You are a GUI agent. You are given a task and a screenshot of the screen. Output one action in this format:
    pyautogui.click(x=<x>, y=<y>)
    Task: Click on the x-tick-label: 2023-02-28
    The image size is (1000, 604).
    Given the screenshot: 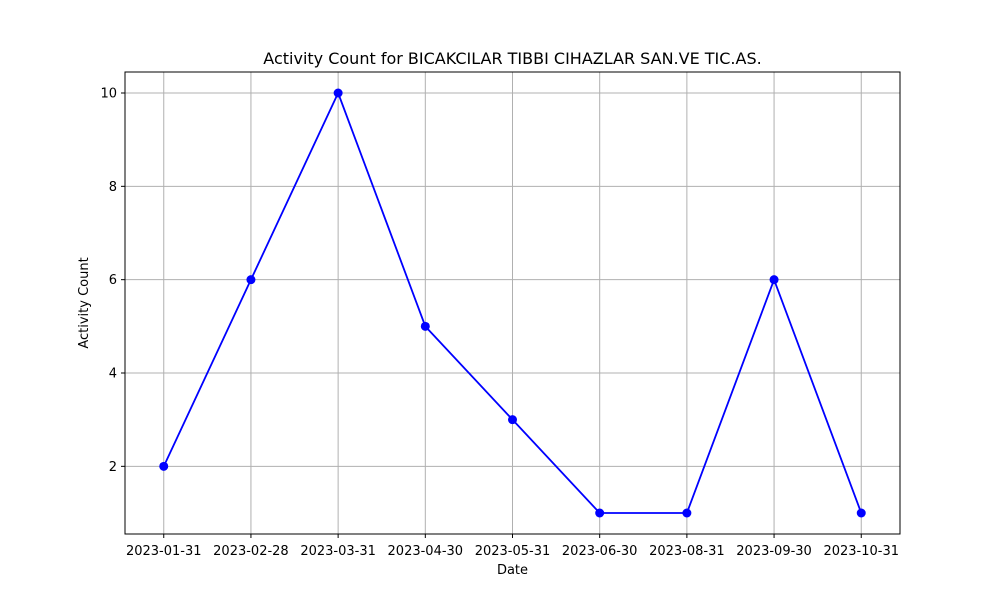 What is the action you would take?
    pyautogui.click(x=251, y=551)
    